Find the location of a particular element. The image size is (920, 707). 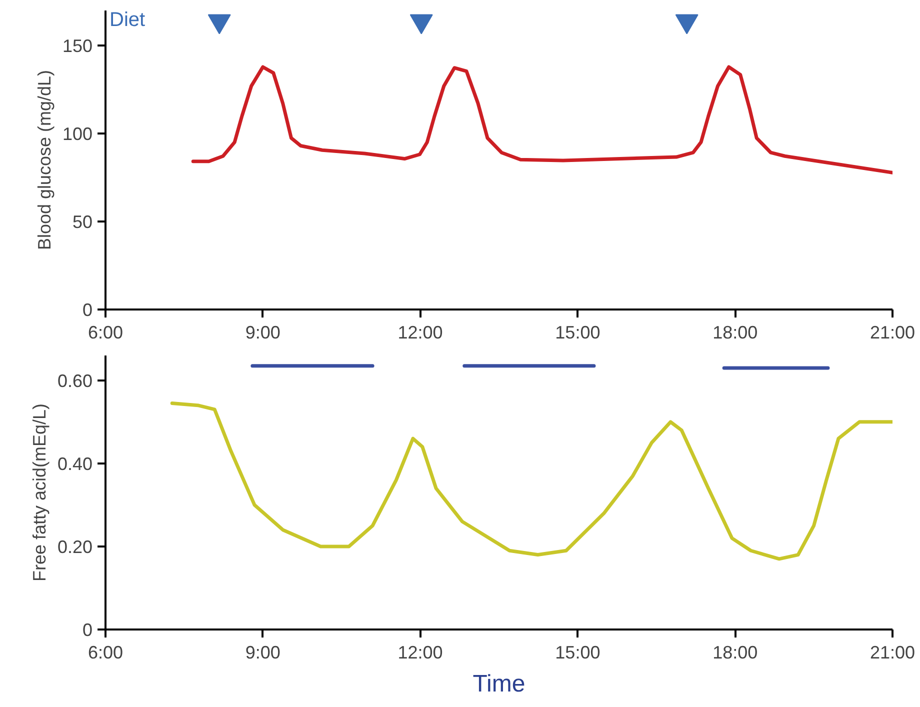

line-series is located at coordinates (541, 119).